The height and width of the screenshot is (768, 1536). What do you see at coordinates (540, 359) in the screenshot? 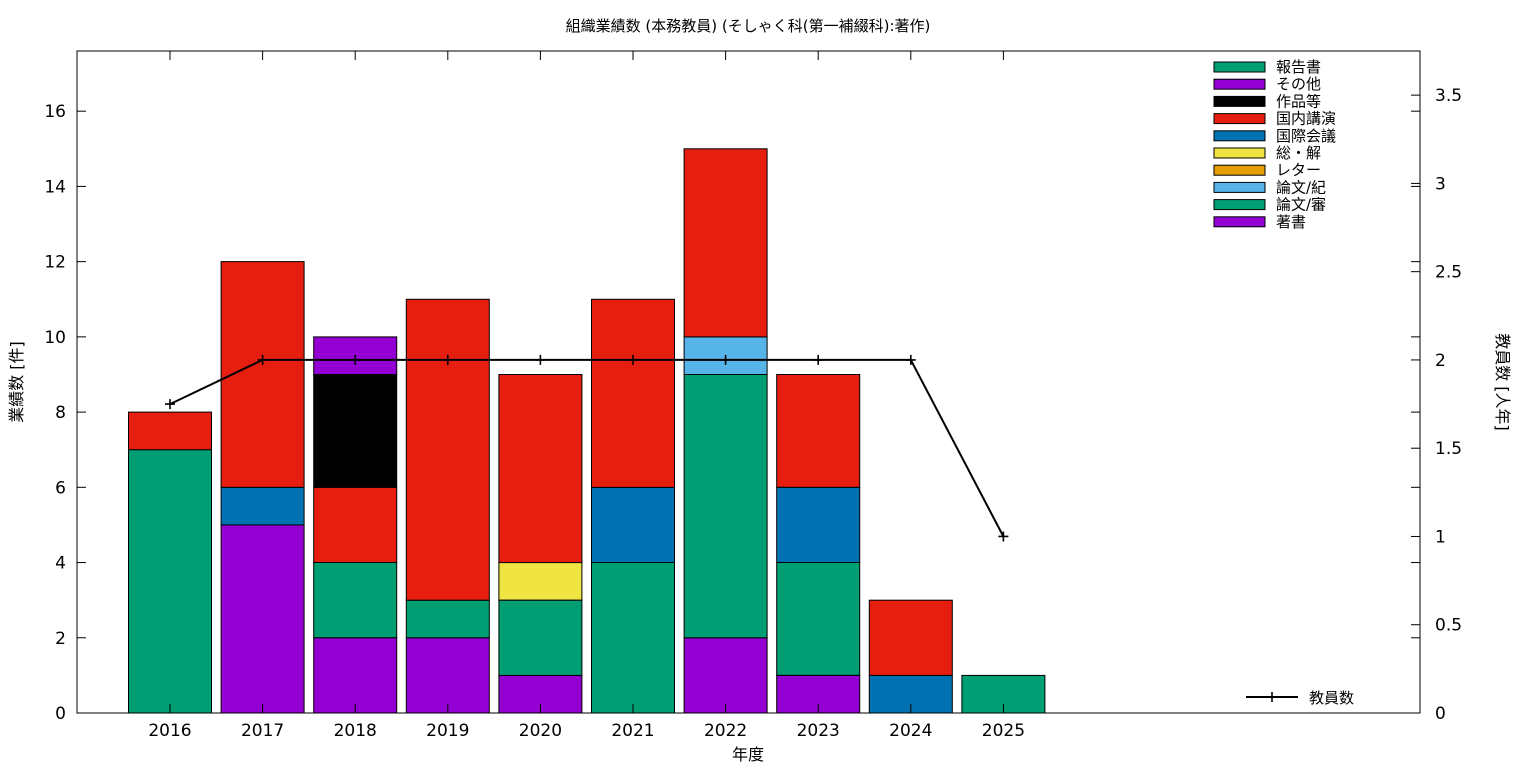
I see `line-point-2020` at bounding box center [540, 359].